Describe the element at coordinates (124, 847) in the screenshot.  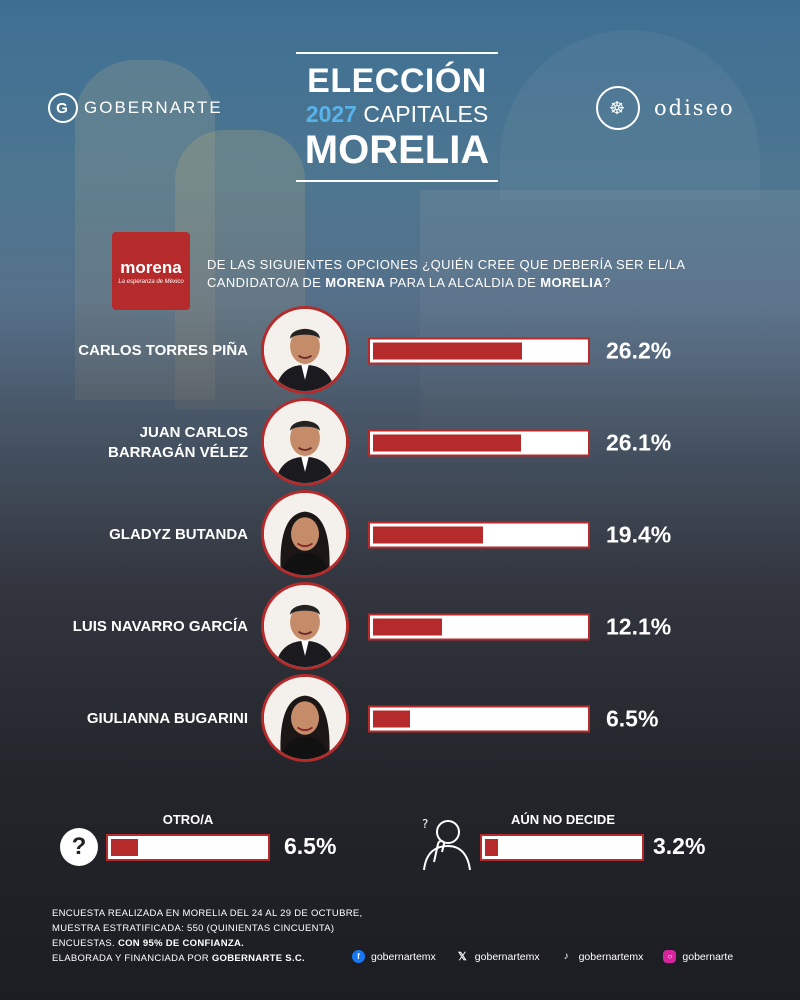
I see `other-bar` at that location.